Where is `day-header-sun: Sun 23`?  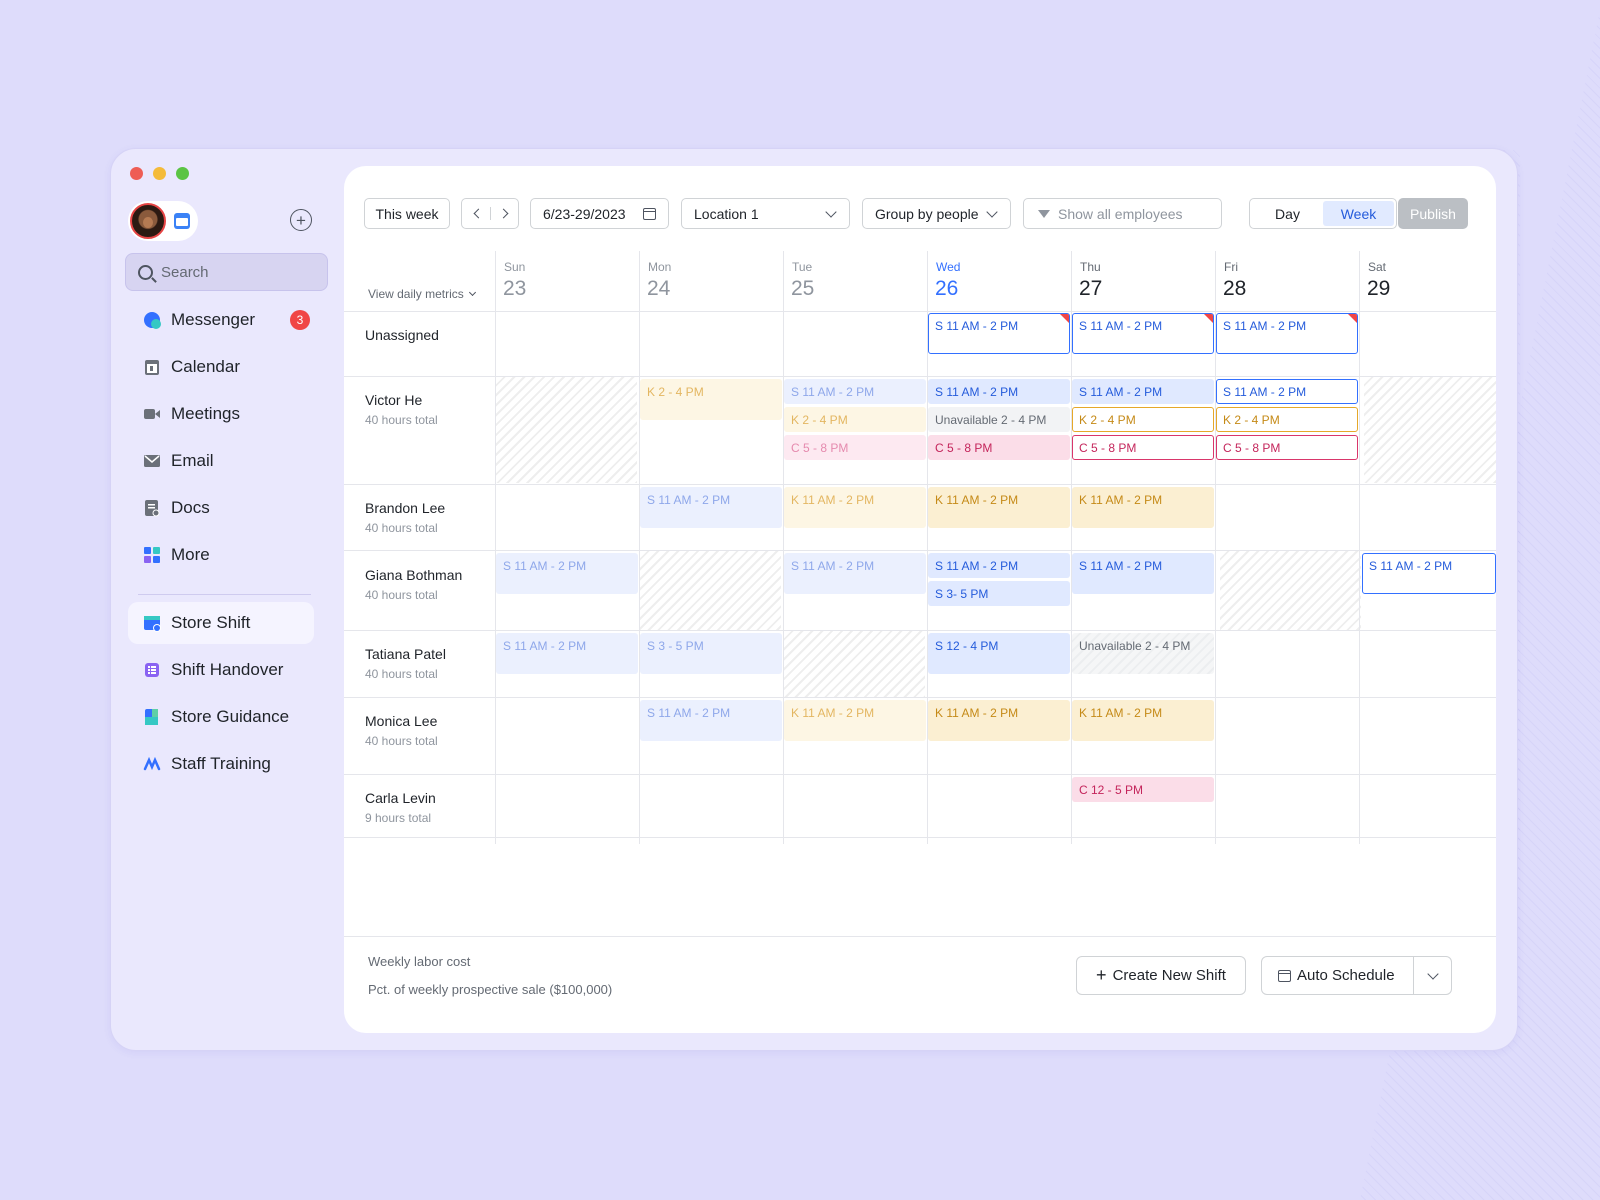
day-header-sun: Sun 23 is located at coordinates (567, 281).